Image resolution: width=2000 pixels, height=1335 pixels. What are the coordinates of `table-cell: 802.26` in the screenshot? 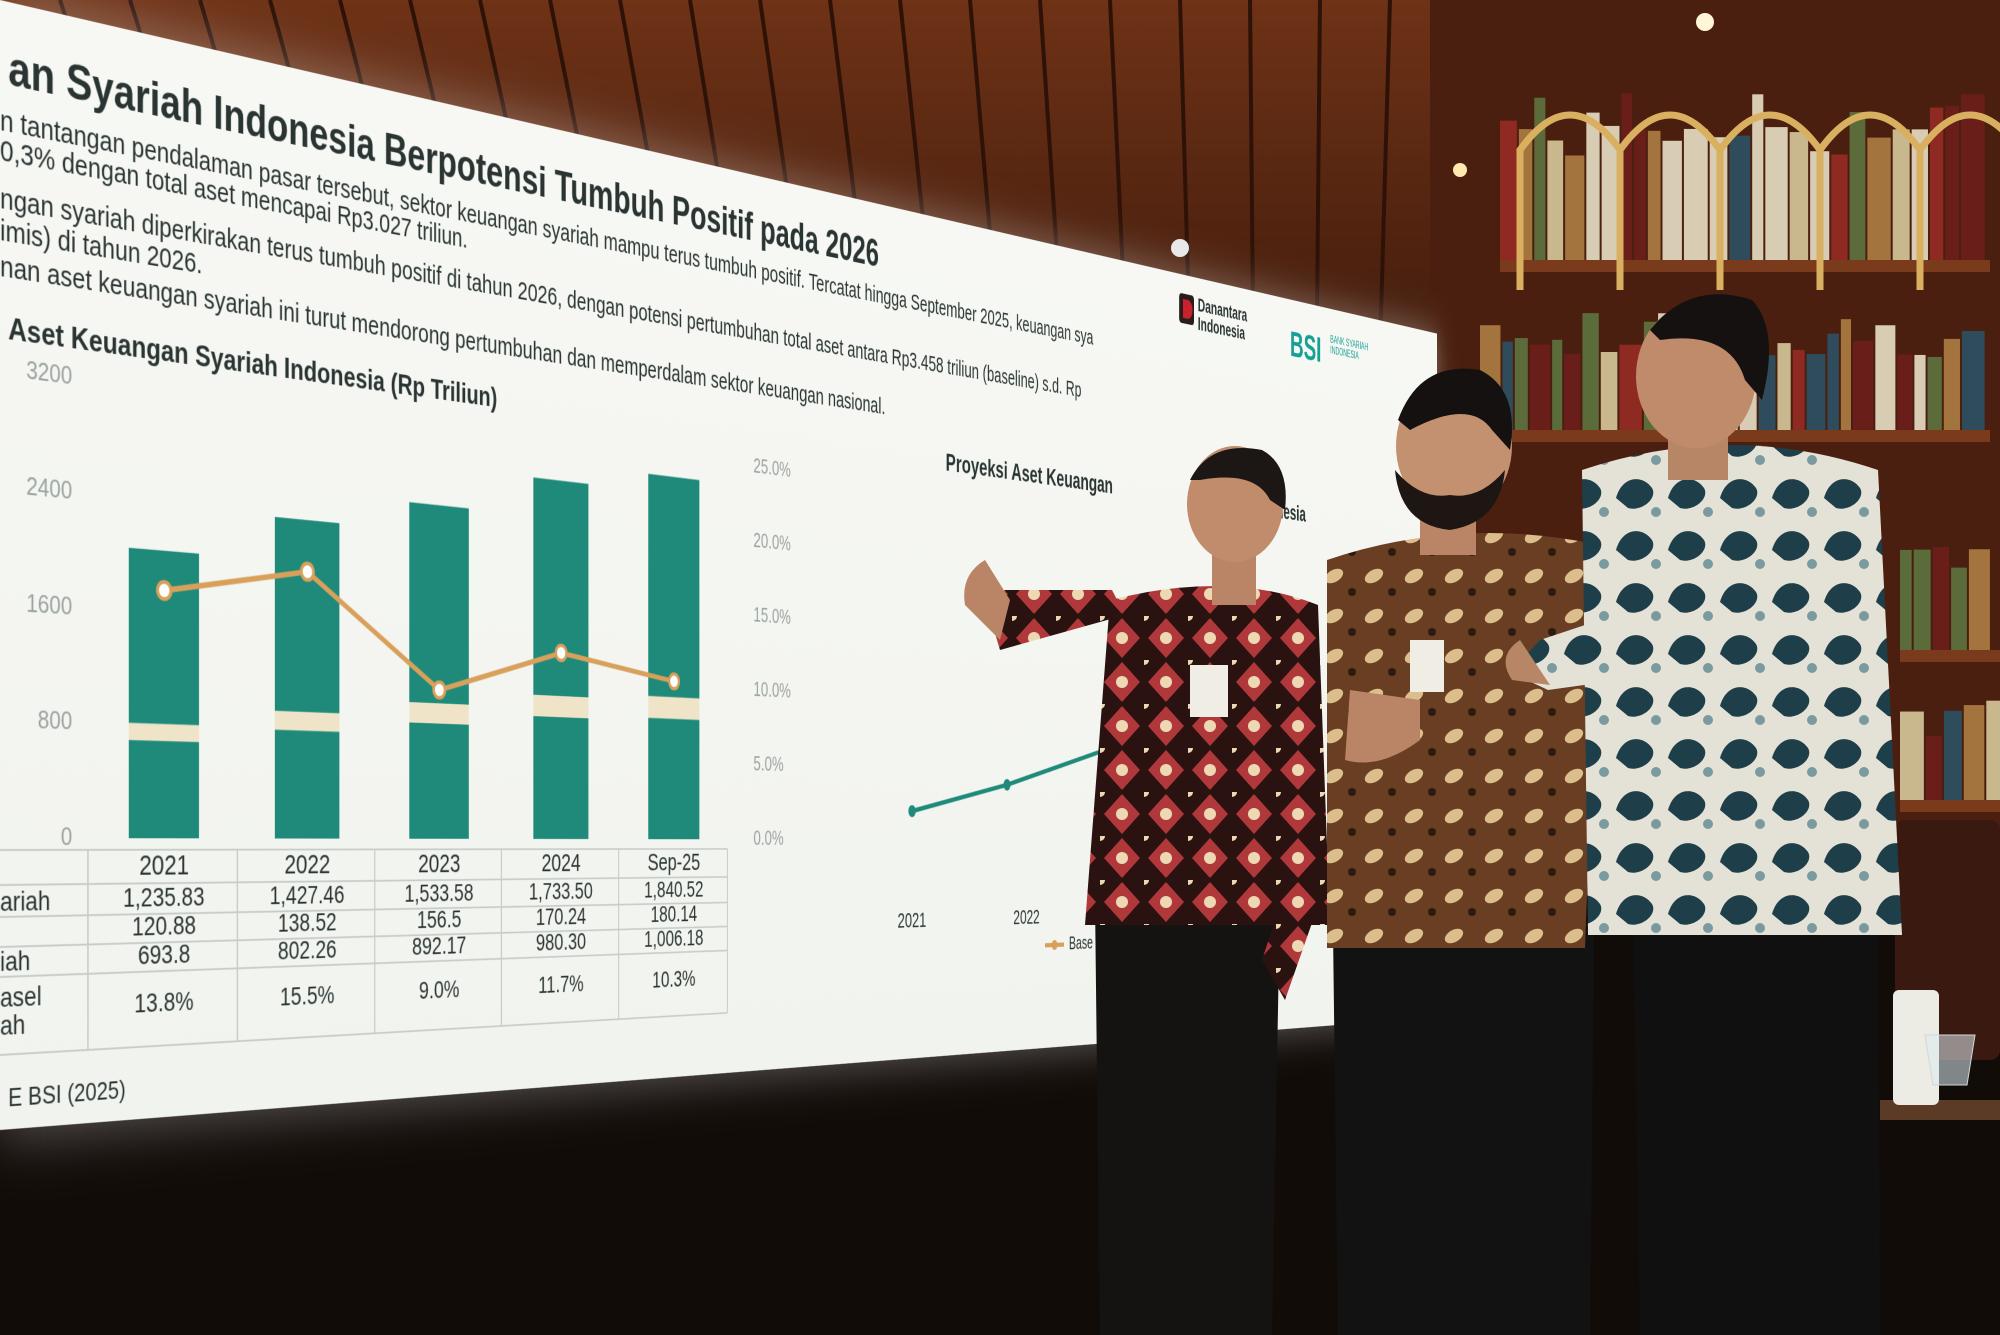 It's located at (307, 951).